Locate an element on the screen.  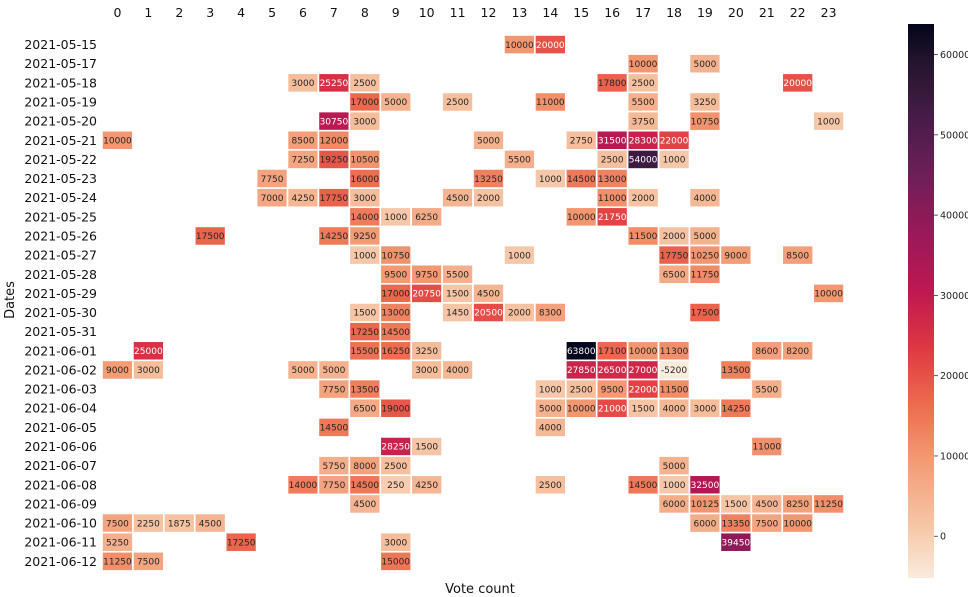
cell-value-label: 6250 is located at coordinates (426, 218).